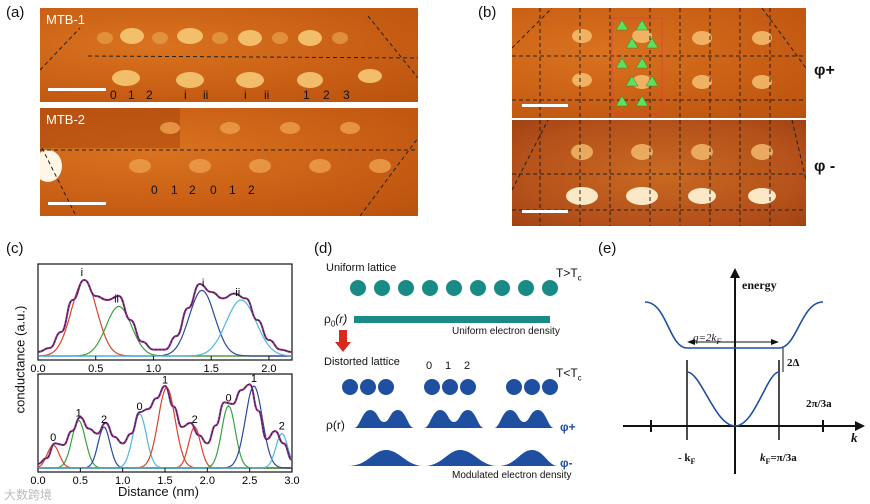 The width and height of the screenshot is (870, 504). What do you see at coordinates (854, 437) in the screenshot?
I see `k-label: k` at bounding box center [854, 437].